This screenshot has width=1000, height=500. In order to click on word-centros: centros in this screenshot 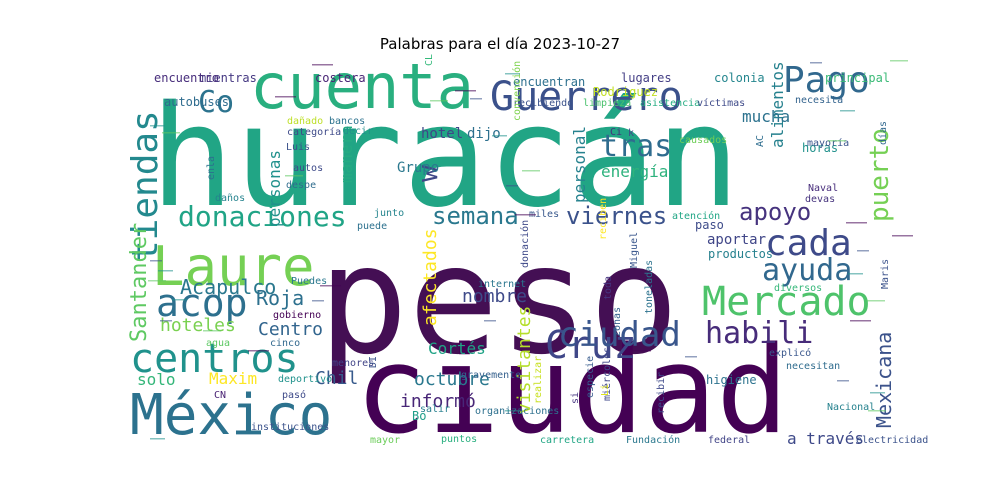, I will do `click(214, 359)`.